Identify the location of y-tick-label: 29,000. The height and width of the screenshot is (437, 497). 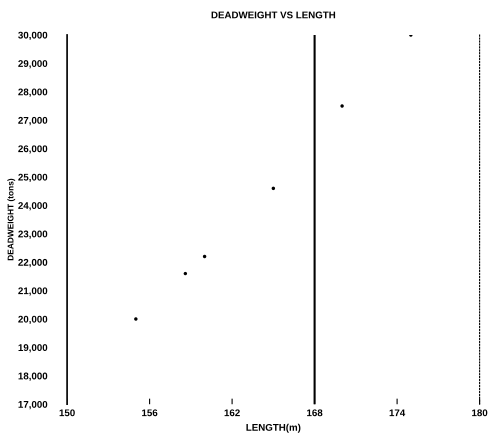
(33, 64).